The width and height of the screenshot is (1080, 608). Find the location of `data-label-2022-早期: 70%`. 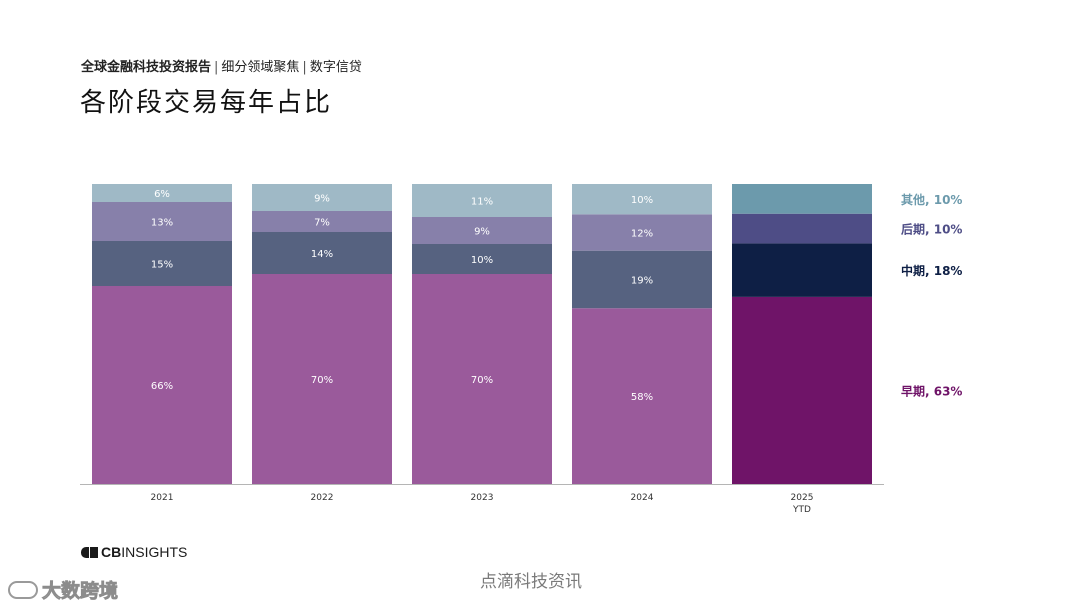

data-label-2022-早期: 70% is located at coordinates (322, 380).